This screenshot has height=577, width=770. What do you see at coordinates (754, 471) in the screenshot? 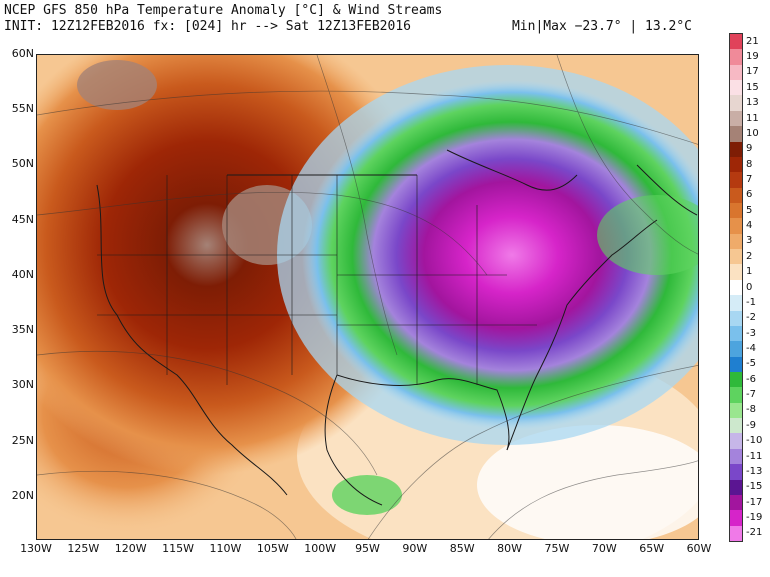
I see `color-scale-label: -13` at bounding box center [754, 471].